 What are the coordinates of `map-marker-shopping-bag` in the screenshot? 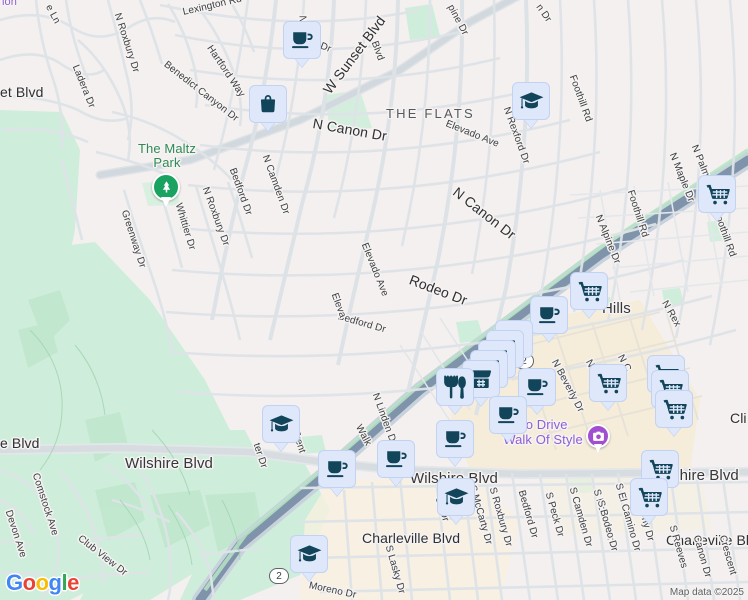 It's located at (268, 108).